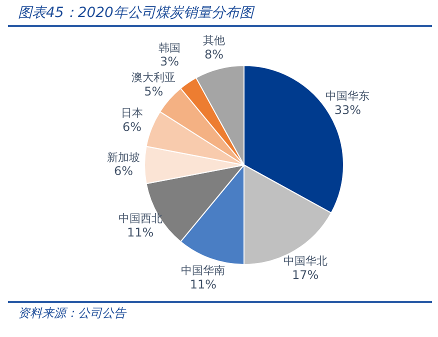 This screenshot has height=337, width=438. Describe the element at coordinates (131, 113) in the screenshot. I see `slice-label: 日本` at that location.